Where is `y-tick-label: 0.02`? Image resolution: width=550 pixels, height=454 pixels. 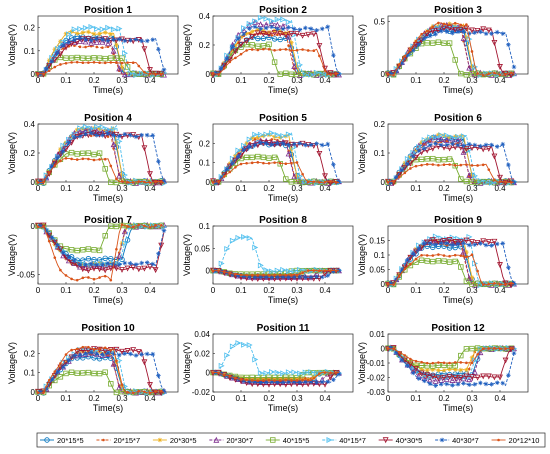 y-tick-label: 0.02 is located at coordinates (202, 353).